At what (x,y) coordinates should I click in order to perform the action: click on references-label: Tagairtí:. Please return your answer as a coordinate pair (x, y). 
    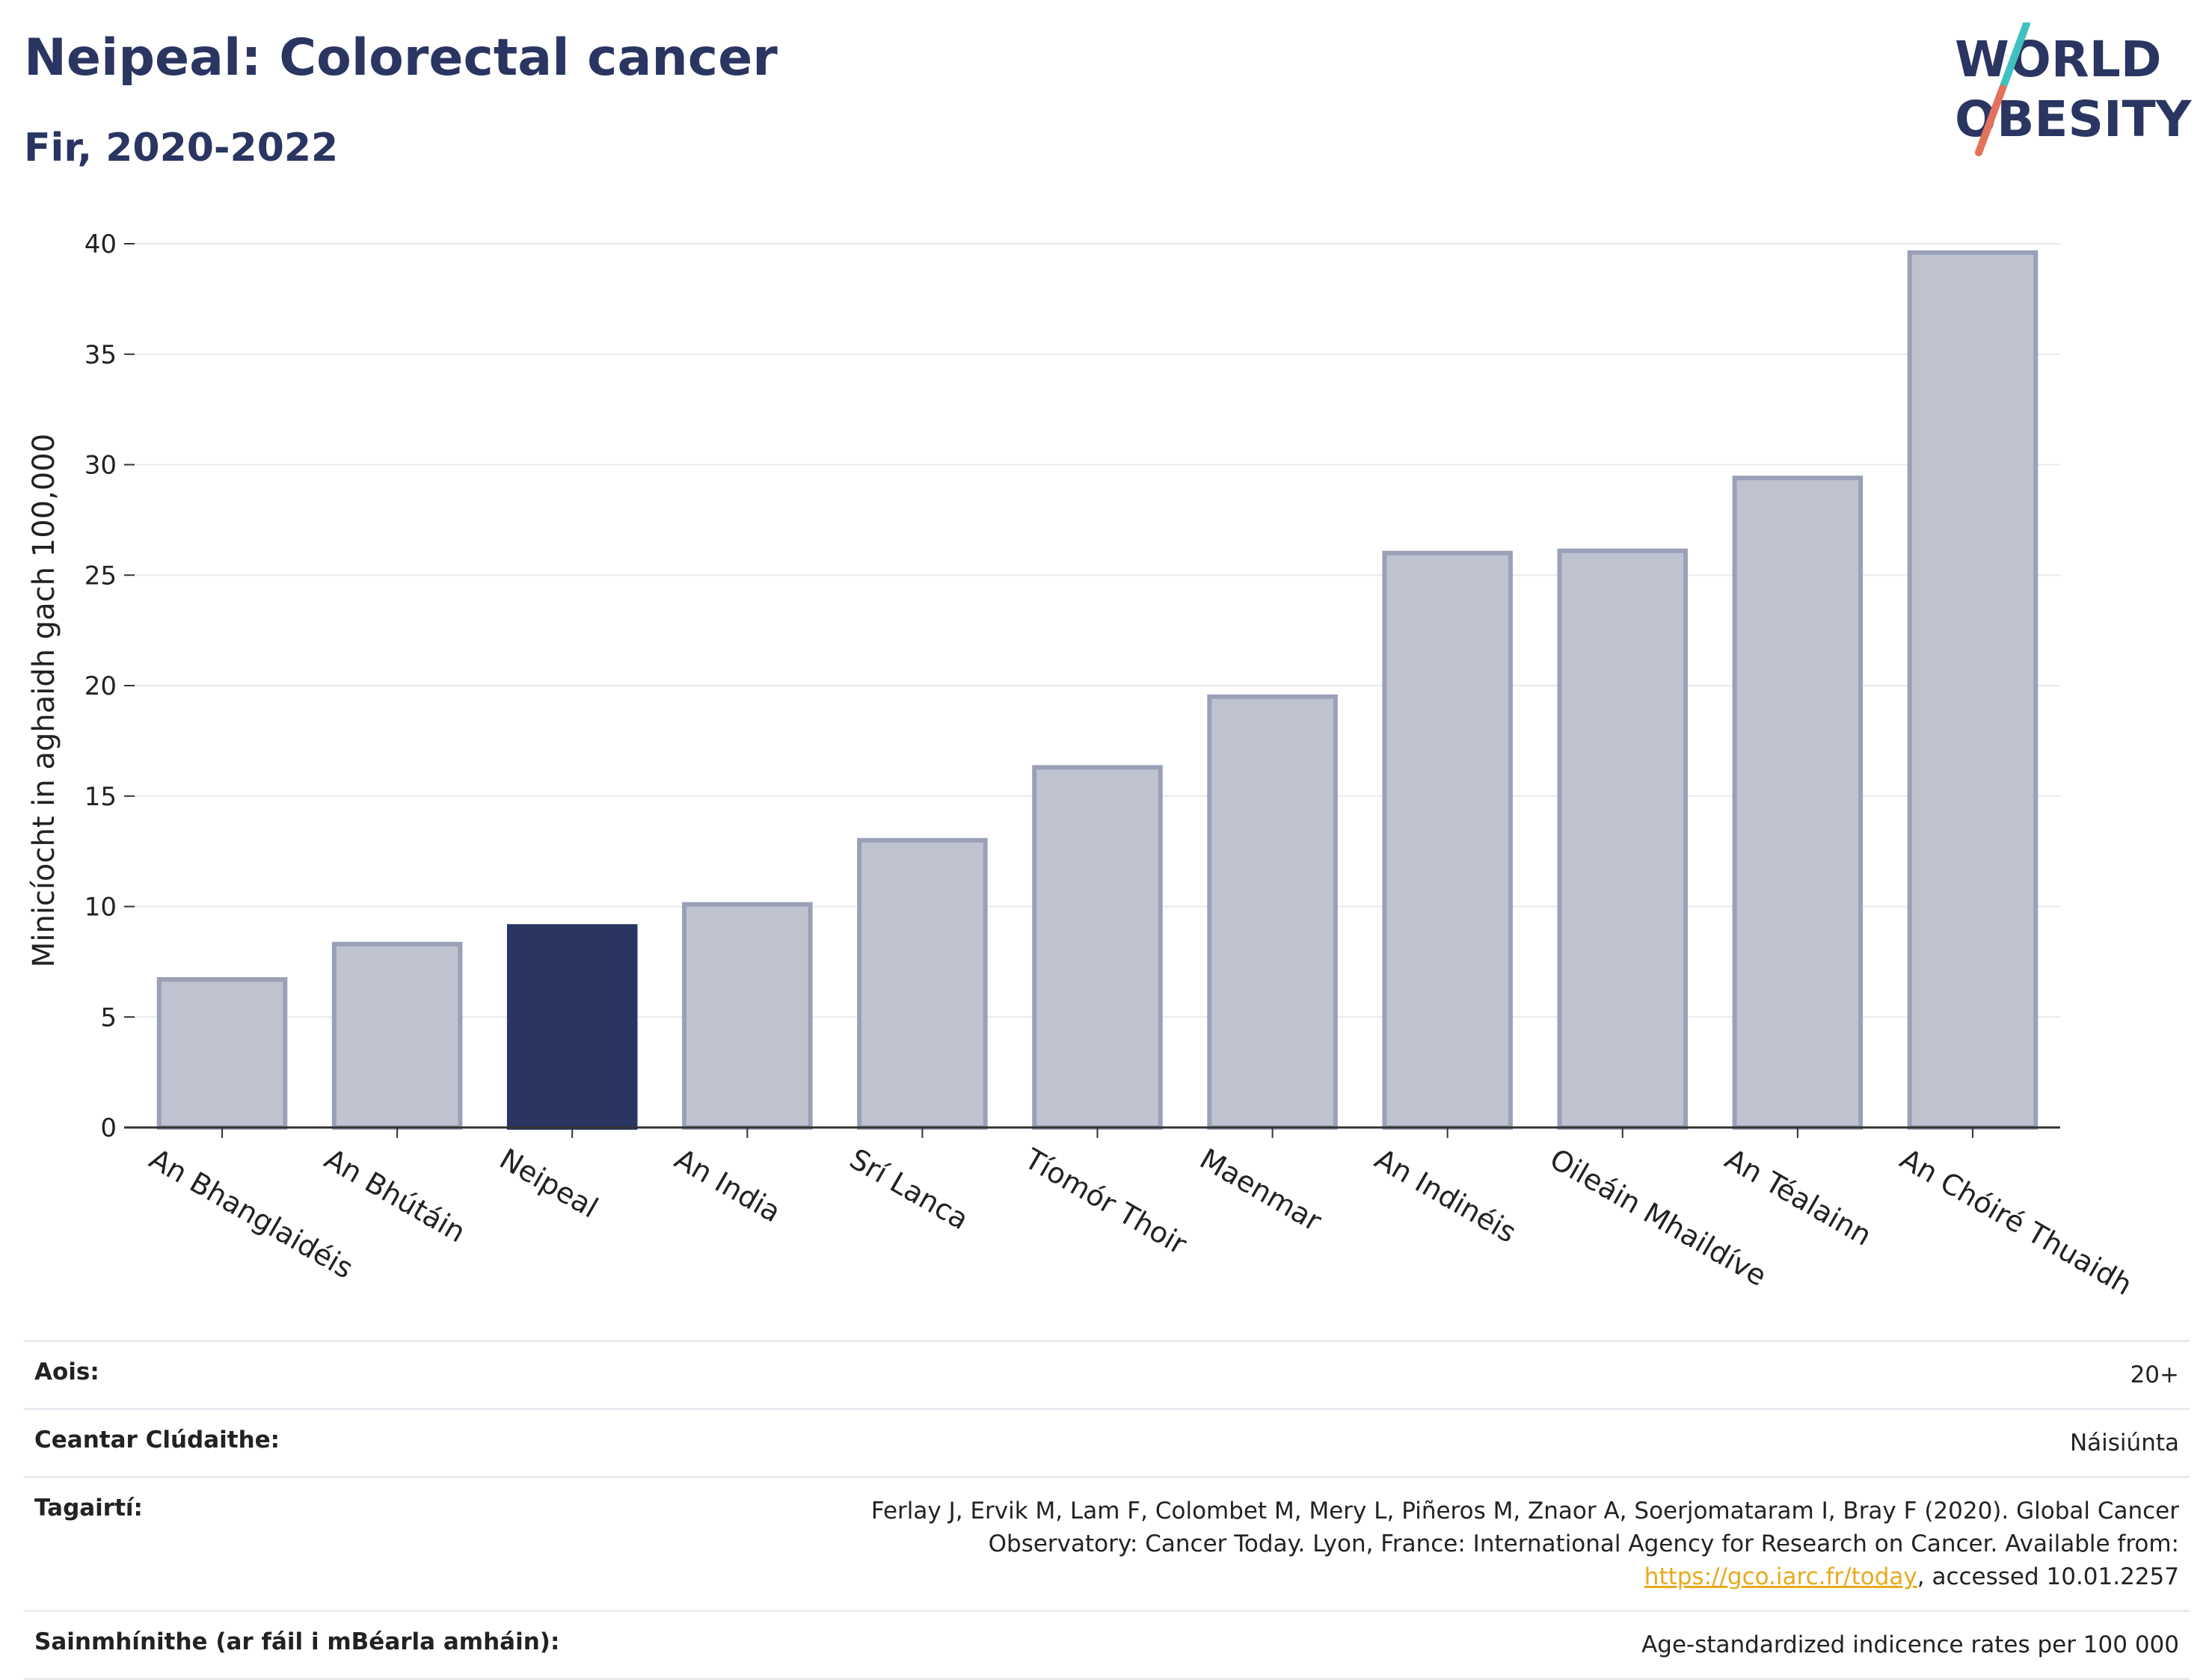
    Looking at the image, I should click on (371, 1543).